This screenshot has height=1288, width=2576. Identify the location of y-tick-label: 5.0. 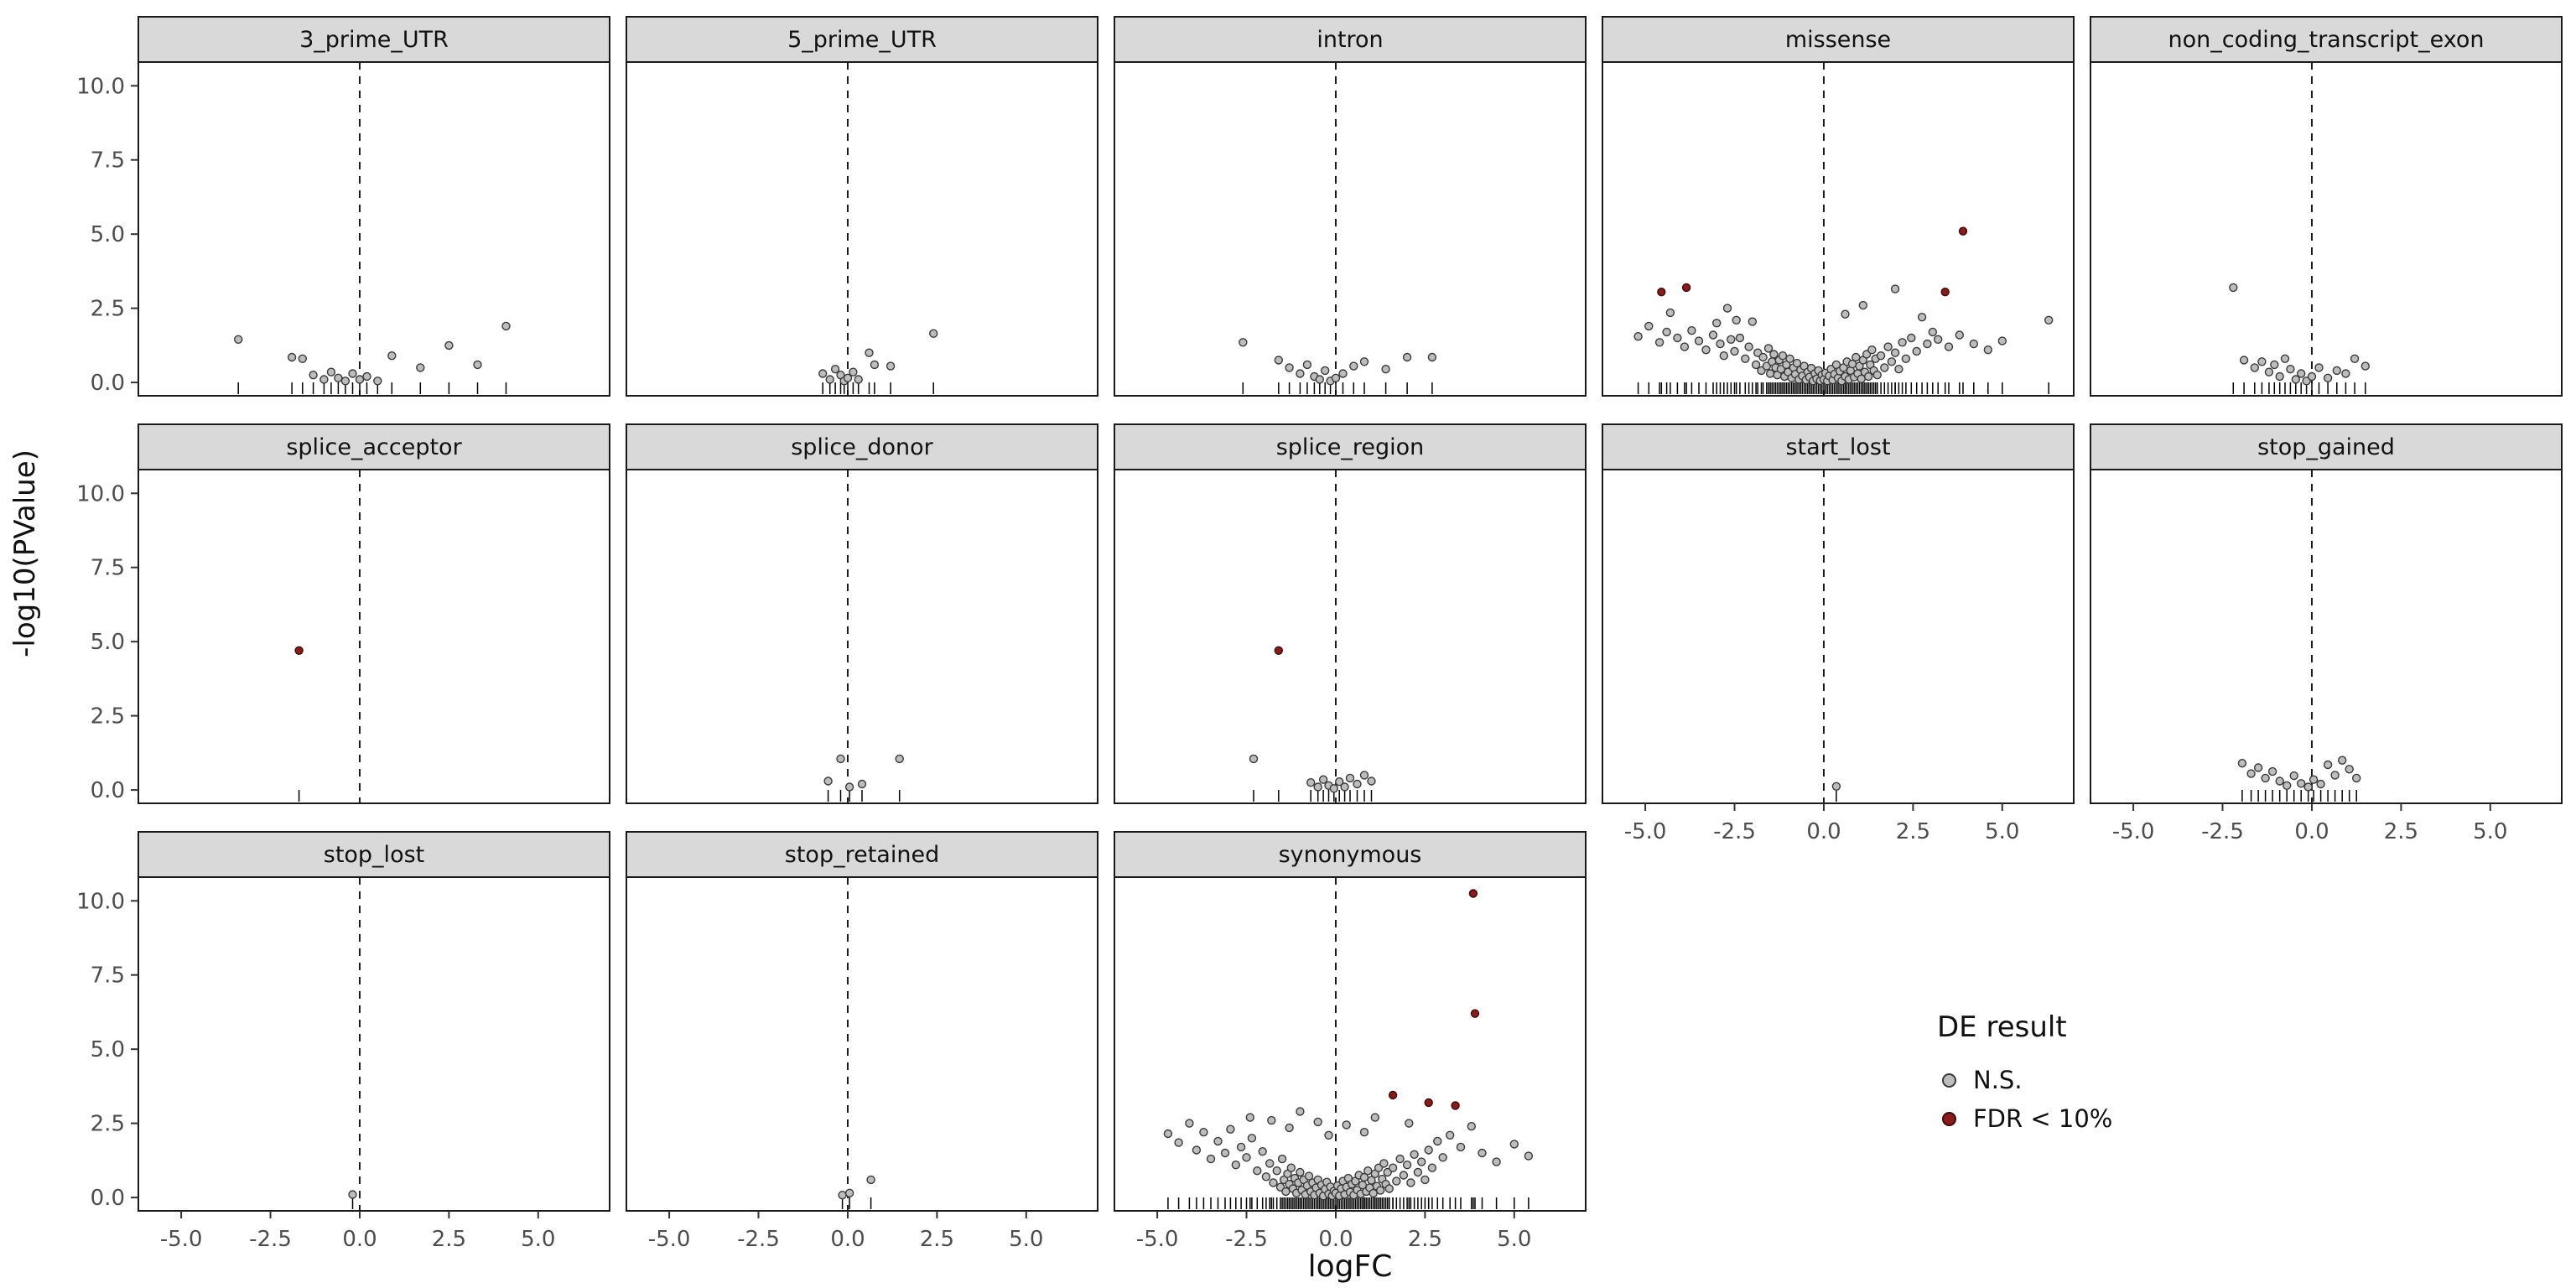
(108, 234).